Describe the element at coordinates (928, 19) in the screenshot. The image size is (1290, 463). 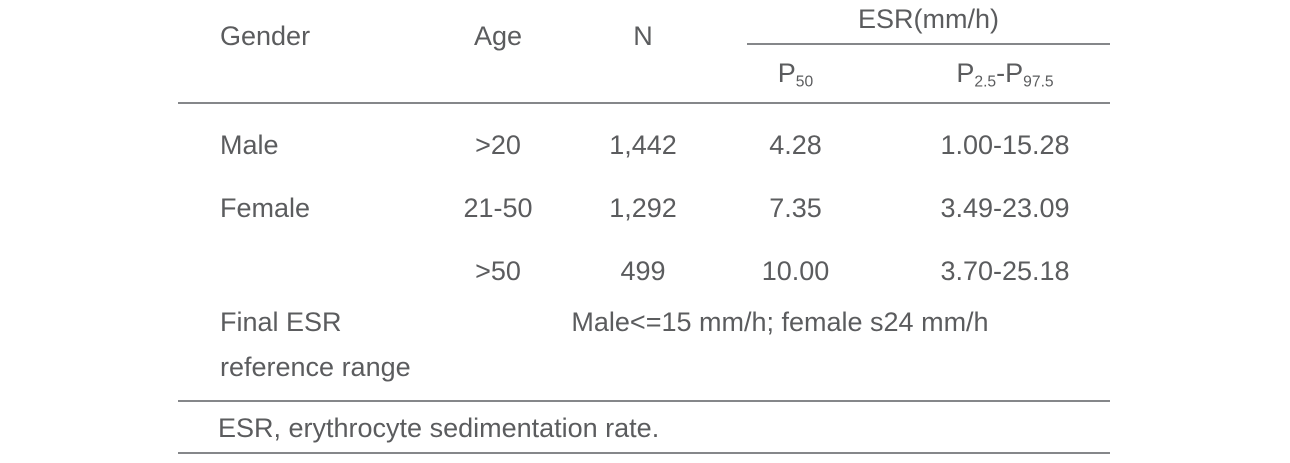
I see `column-header-esr-group: ESR(mm/h)` at that location.